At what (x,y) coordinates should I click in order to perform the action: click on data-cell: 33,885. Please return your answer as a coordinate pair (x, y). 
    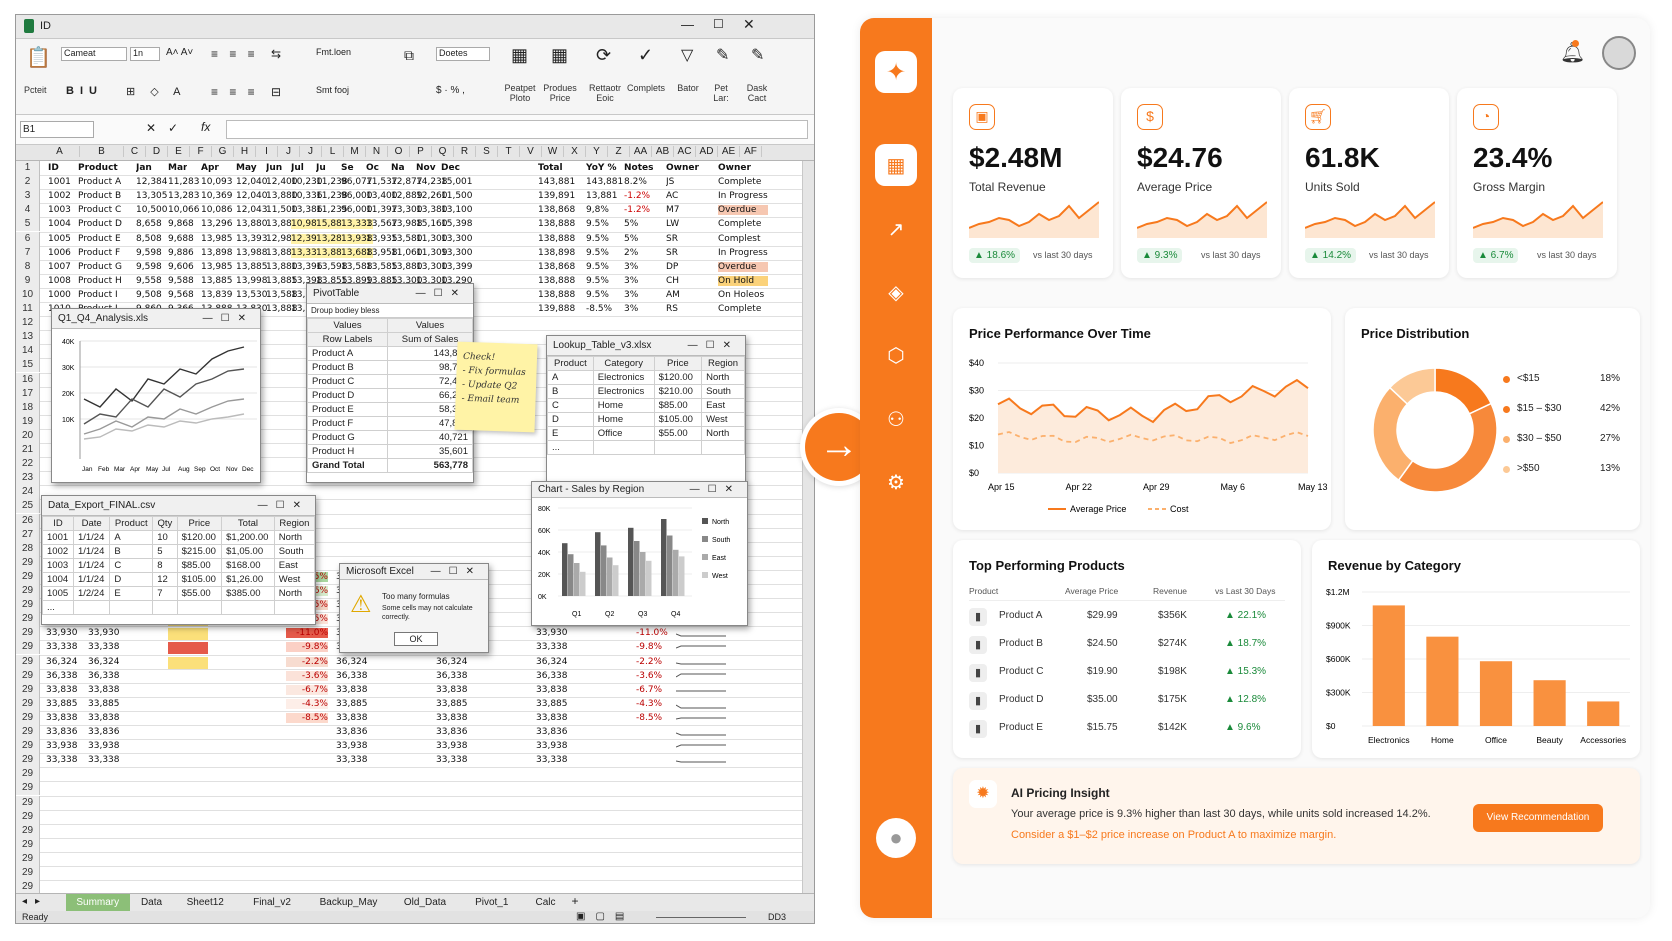
    Looking at the image, I should click on (352, 703).